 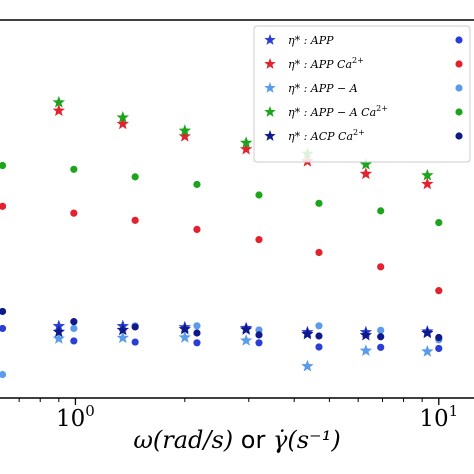 I want to click on legend-label: η* : APP Ca2+, so click(x=326, y=63).